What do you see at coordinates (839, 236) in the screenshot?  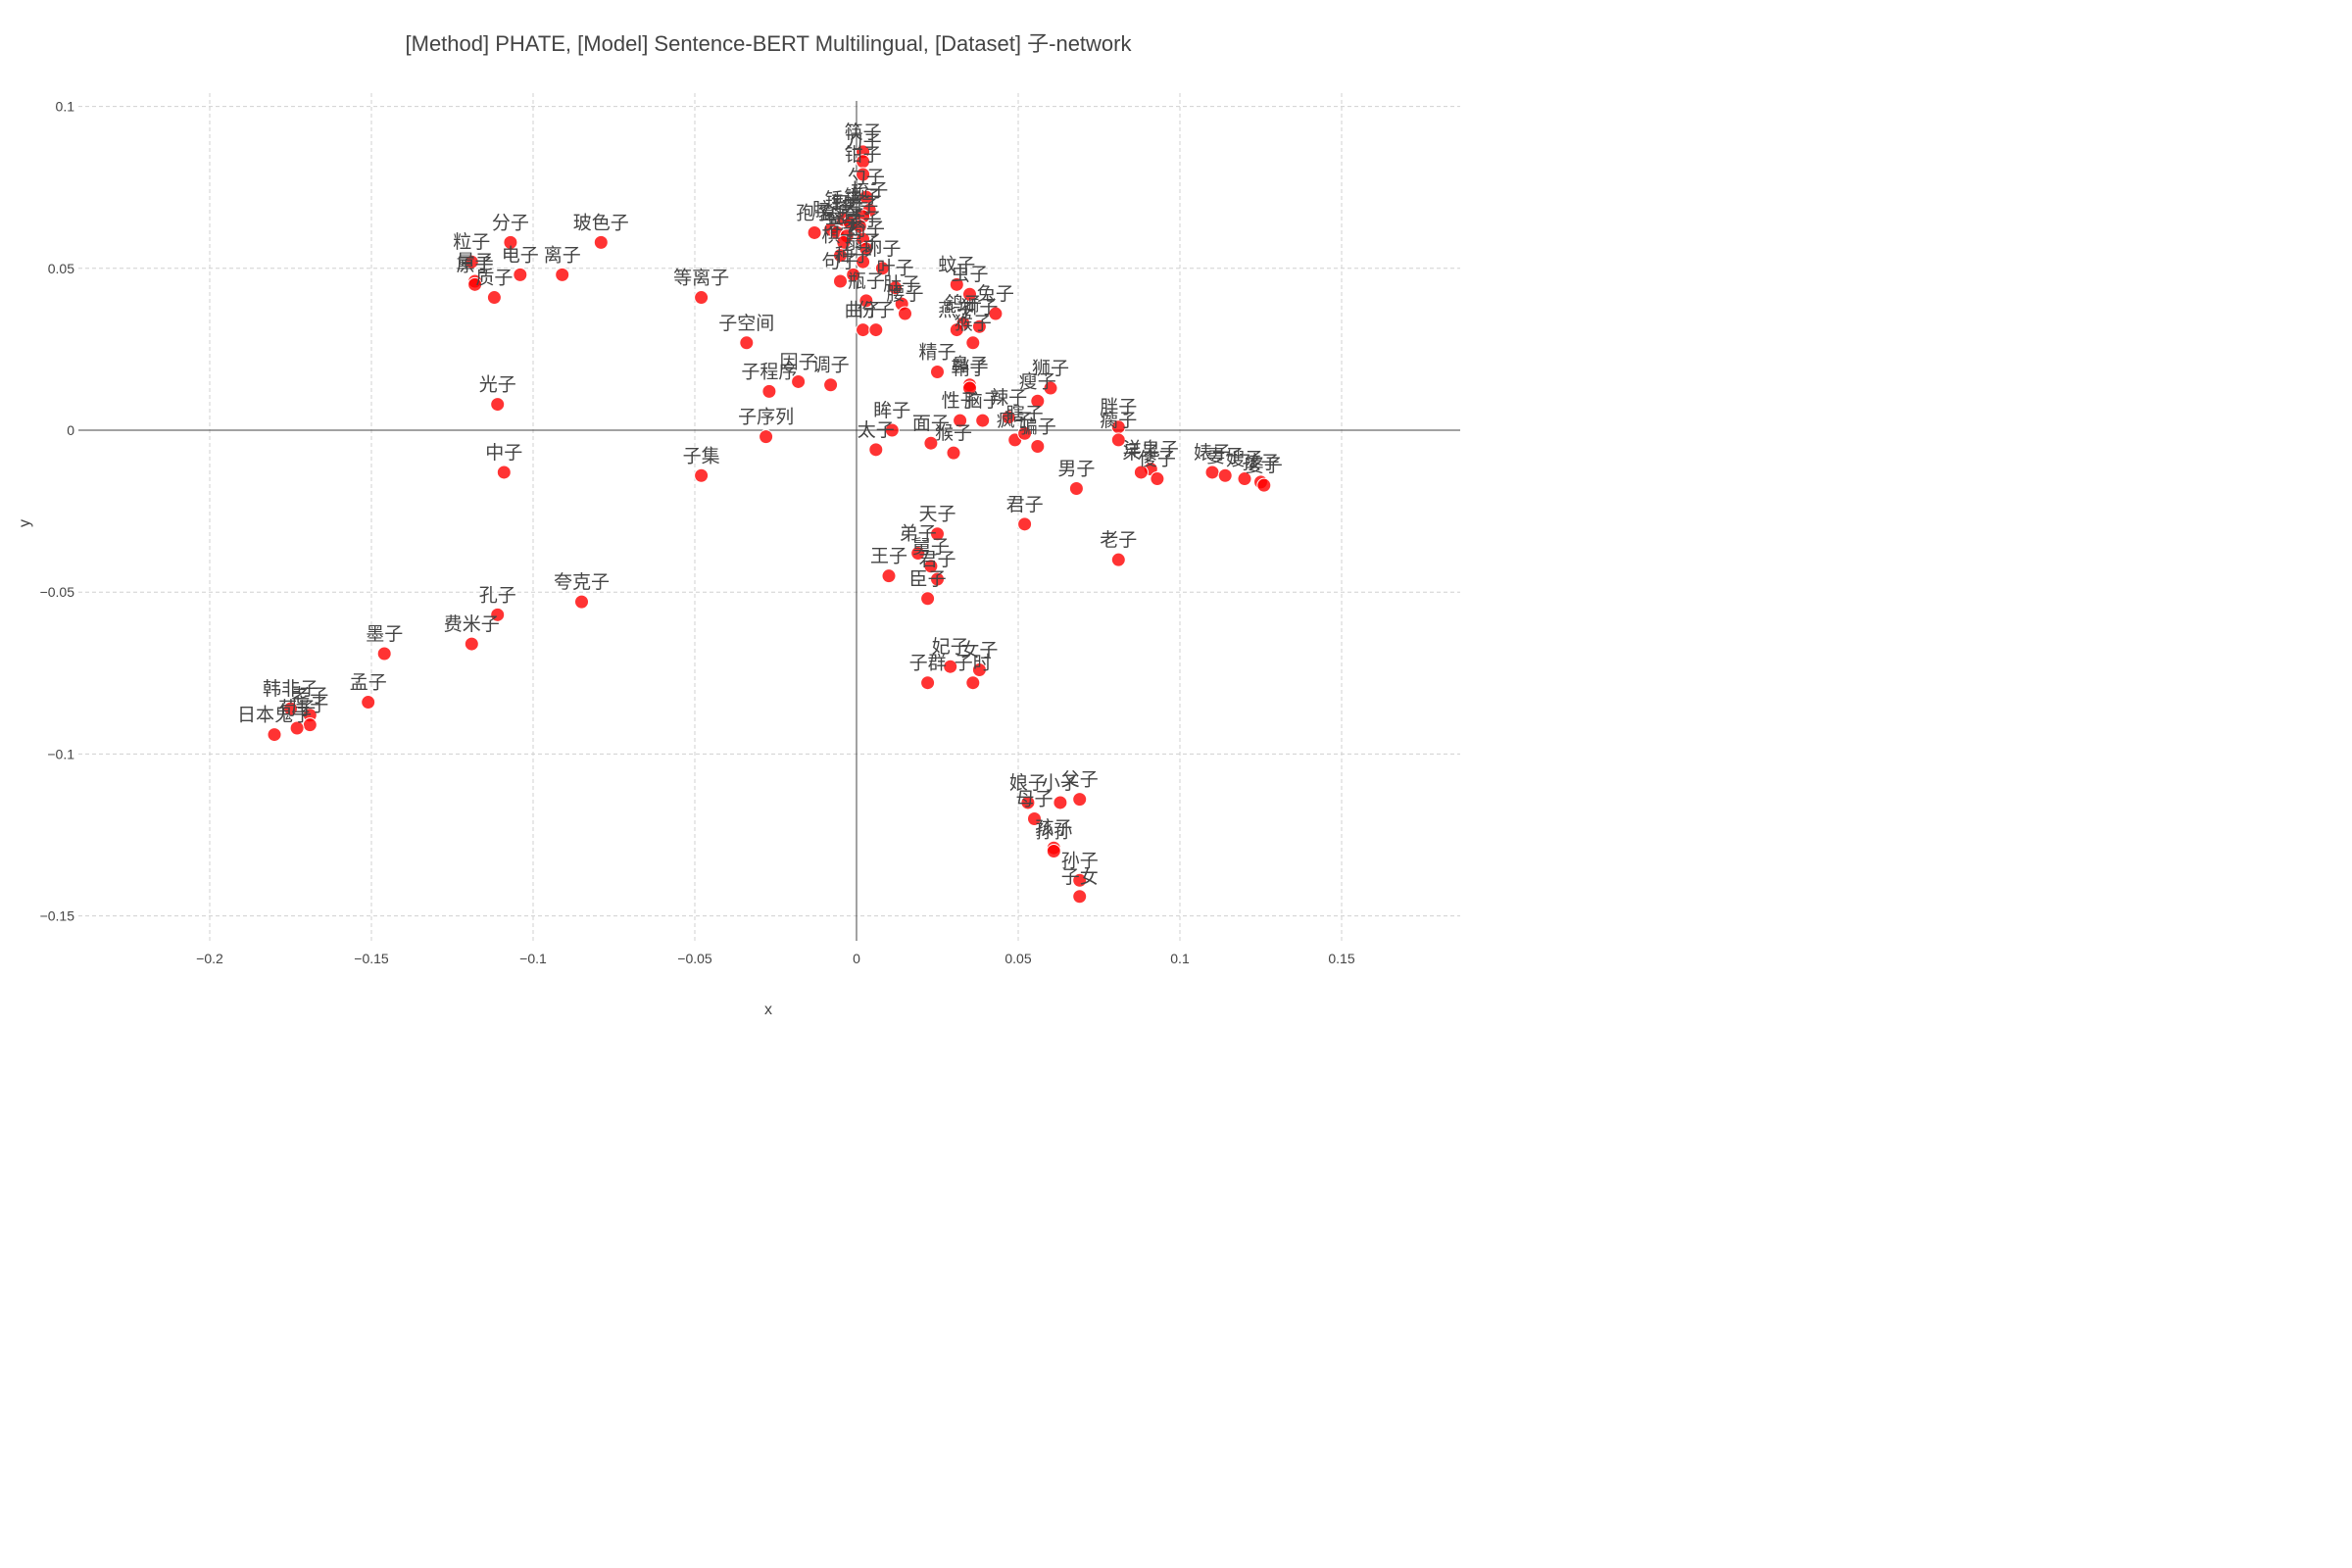 I see `data-label: 棋子` at bounding box center [839, 236].